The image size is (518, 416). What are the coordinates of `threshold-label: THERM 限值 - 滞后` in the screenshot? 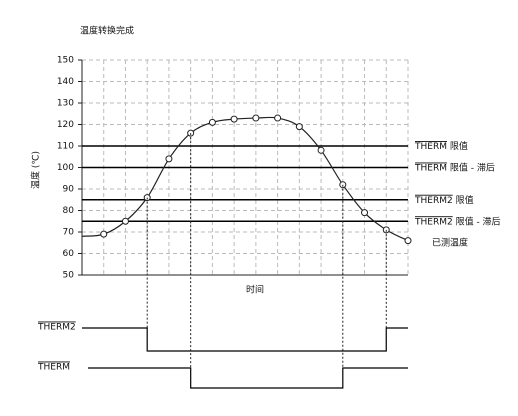 It's located at (454, 167).